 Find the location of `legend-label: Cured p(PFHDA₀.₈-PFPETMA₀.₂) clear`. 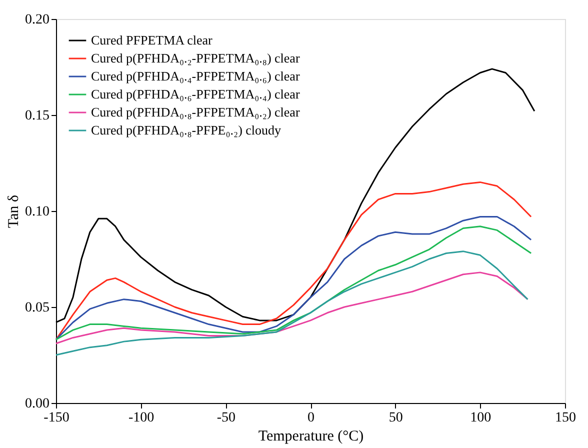

legend-label: Cured p(PFHDA₀.₈-PFPETMA₀.₂) clear is located at coordinates (195, 112).